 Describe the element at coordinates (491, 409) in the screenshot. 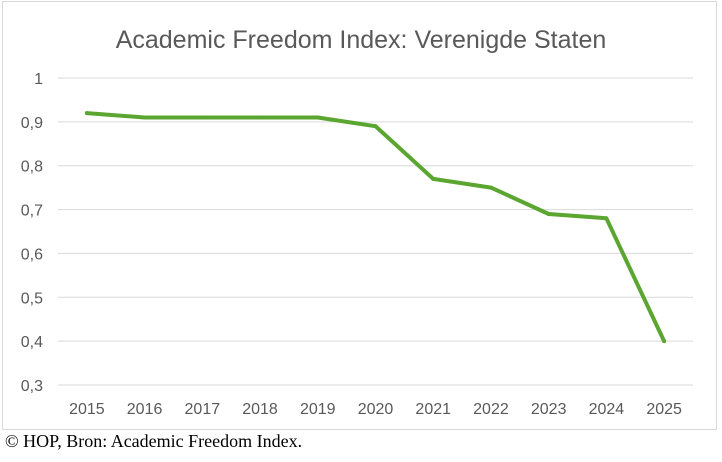

I see `x-tick-label: 2022` at that location.